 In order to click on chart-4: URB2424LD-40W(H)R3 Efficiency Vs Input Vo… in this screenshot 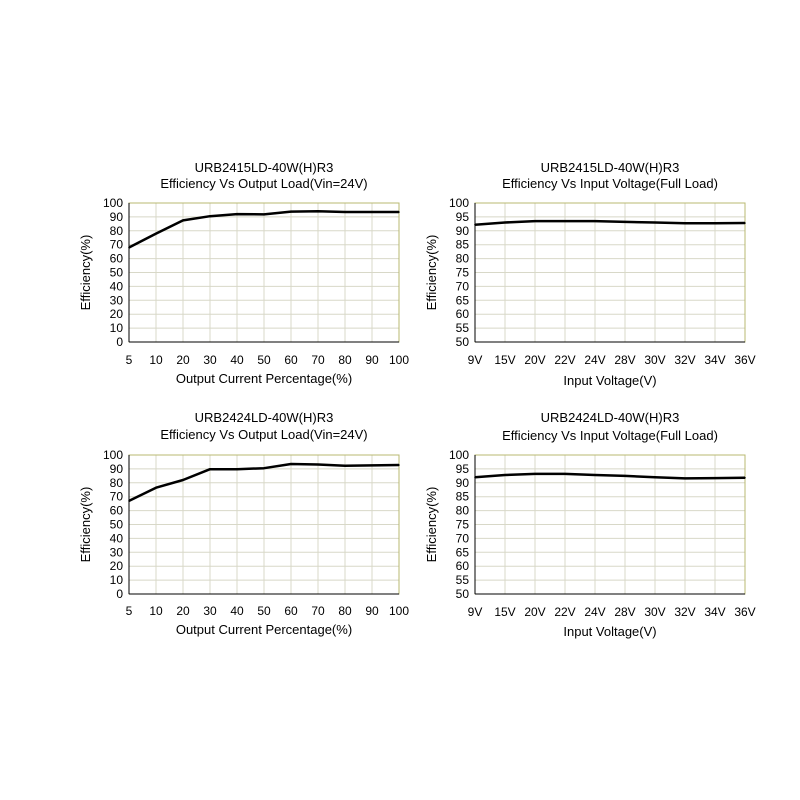, I will do `click(590, 524)`.